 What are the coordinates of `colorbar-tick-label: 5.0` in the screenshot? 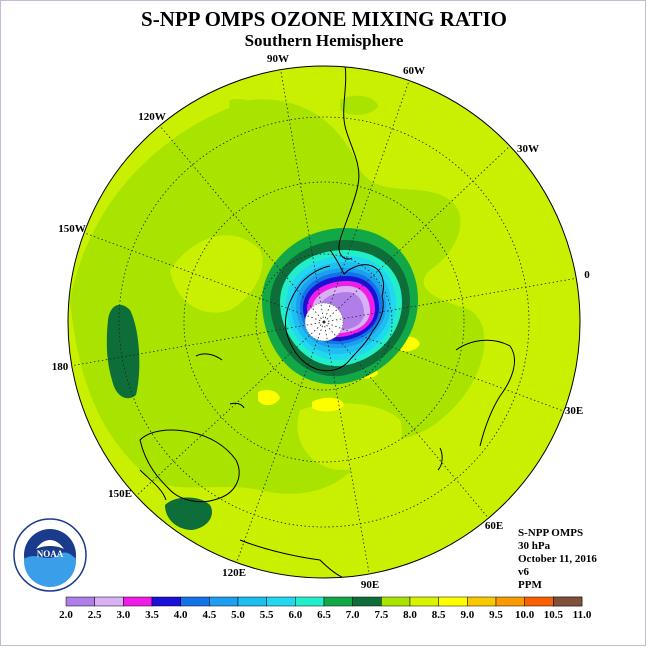 It's located at (238, 615).